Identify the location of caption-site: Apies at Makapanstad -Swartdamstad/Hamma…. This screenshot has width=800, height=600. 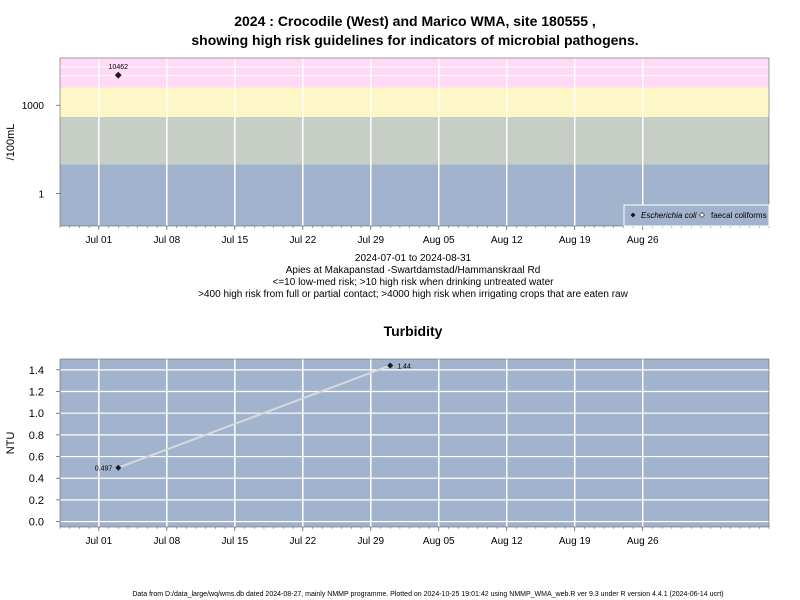
(413, 270).